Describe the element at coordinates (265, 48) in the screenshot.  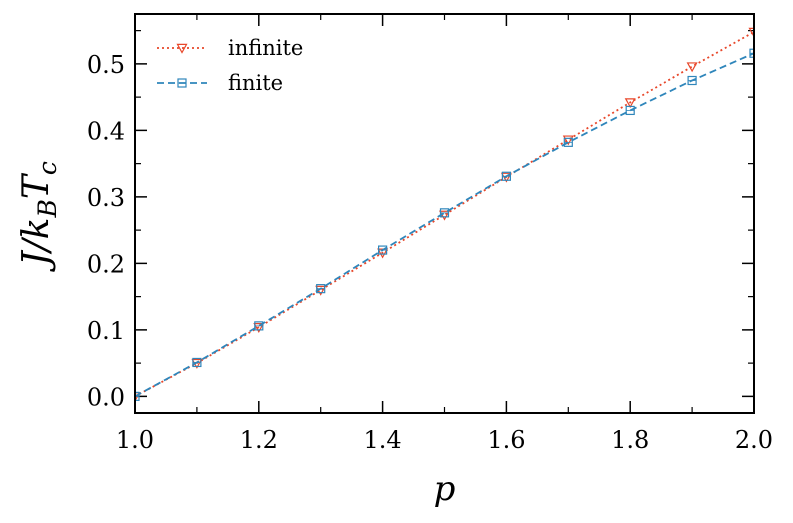
I see `legend-label-infinite: infinite` at that location.